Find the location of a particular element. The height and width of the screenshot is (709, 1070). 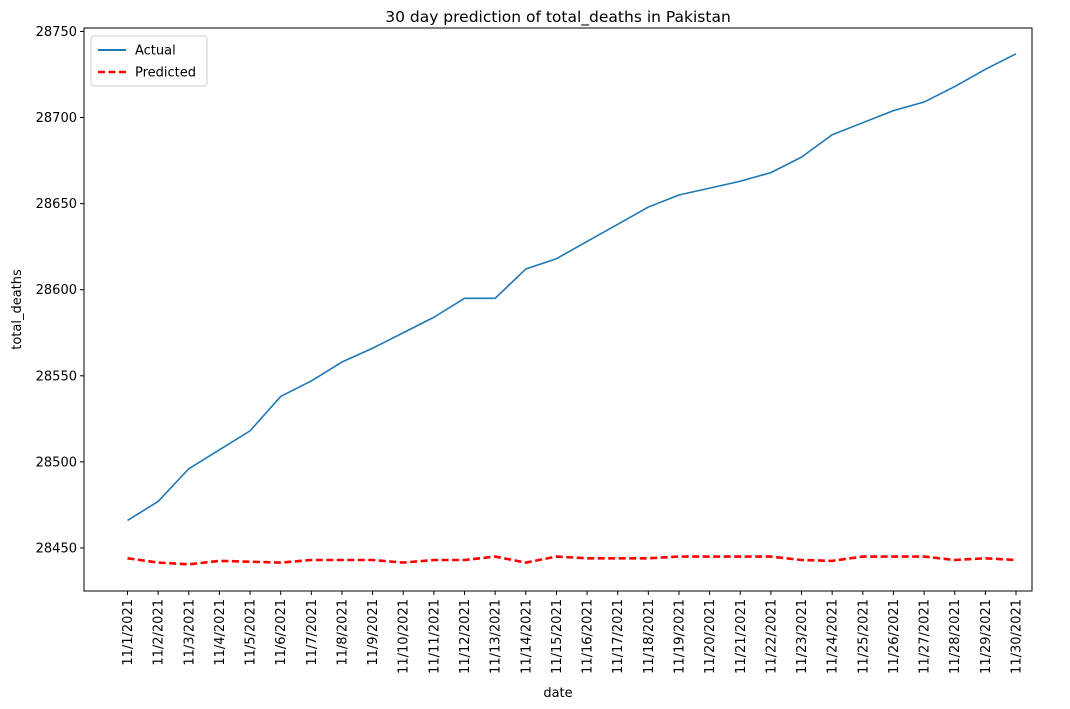

legend-label-actual: Actual is located at coordinates (155, 51).